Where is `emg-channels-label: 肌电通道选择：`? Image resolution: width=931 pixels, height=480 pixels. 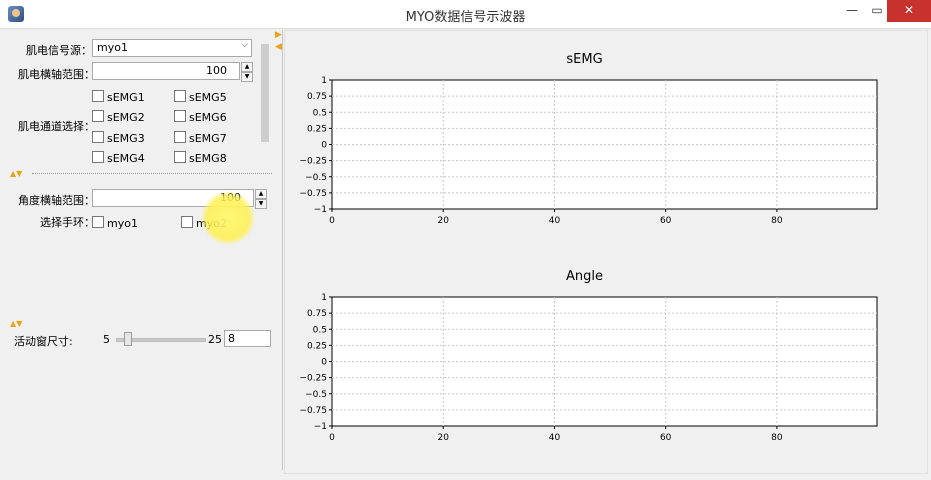 emg-channels-label: 肌电通道选择： is located at coordinates (56, 126).